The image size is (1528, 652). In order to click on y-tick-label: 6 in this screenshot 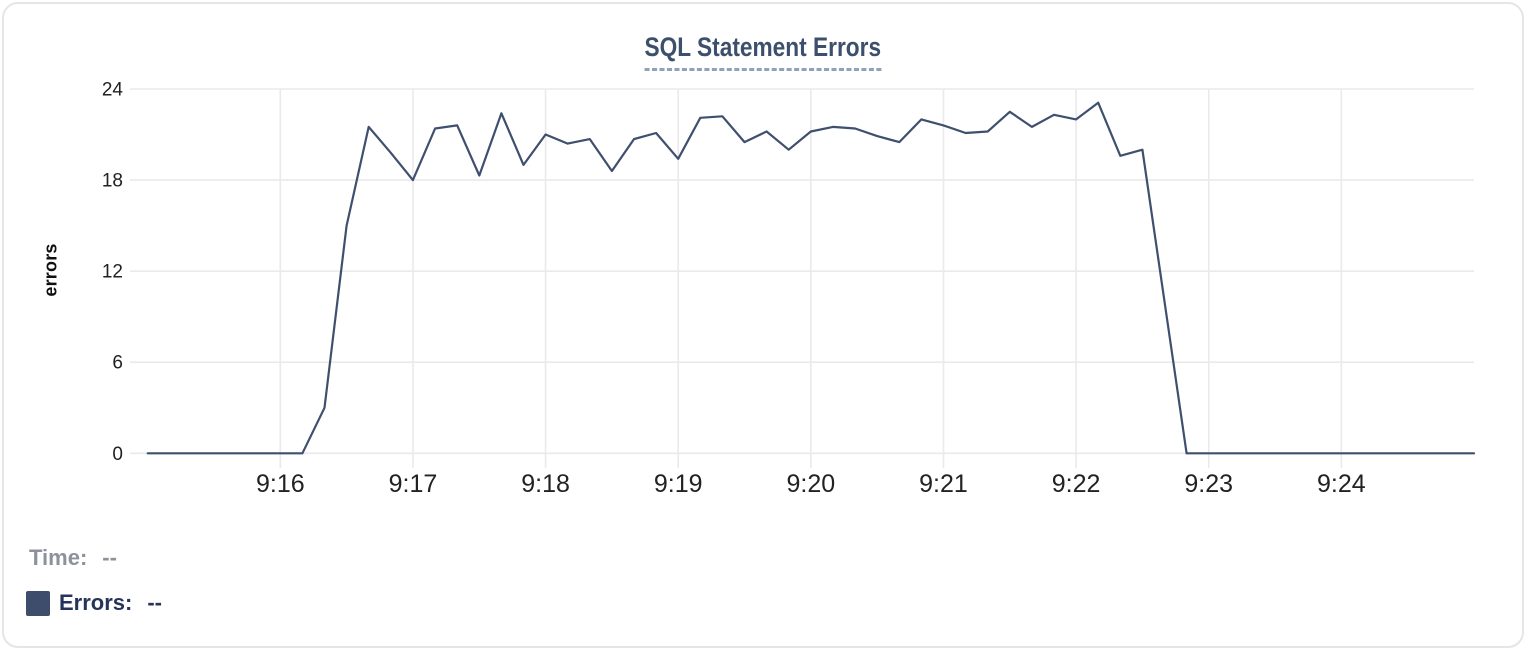, I will do `click(117, 363)`.